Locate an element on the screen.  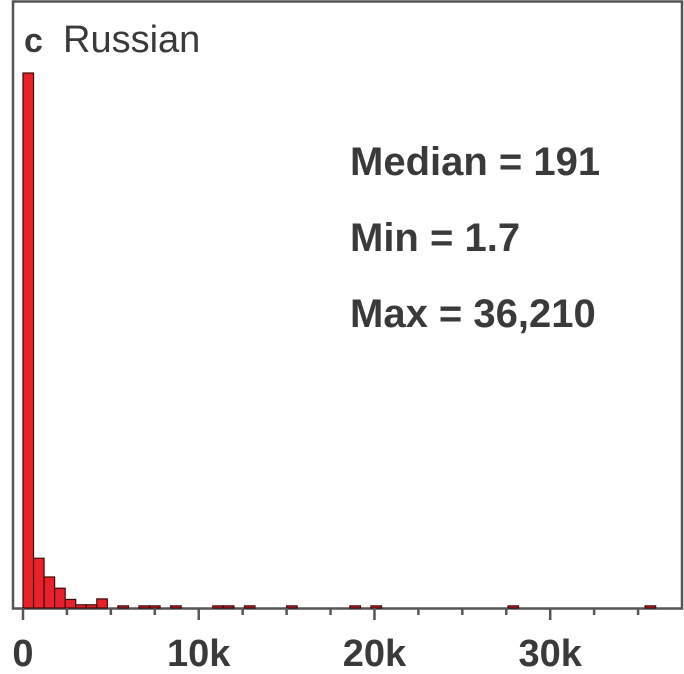
panel-letter: c is located at coordinates (33, 41).